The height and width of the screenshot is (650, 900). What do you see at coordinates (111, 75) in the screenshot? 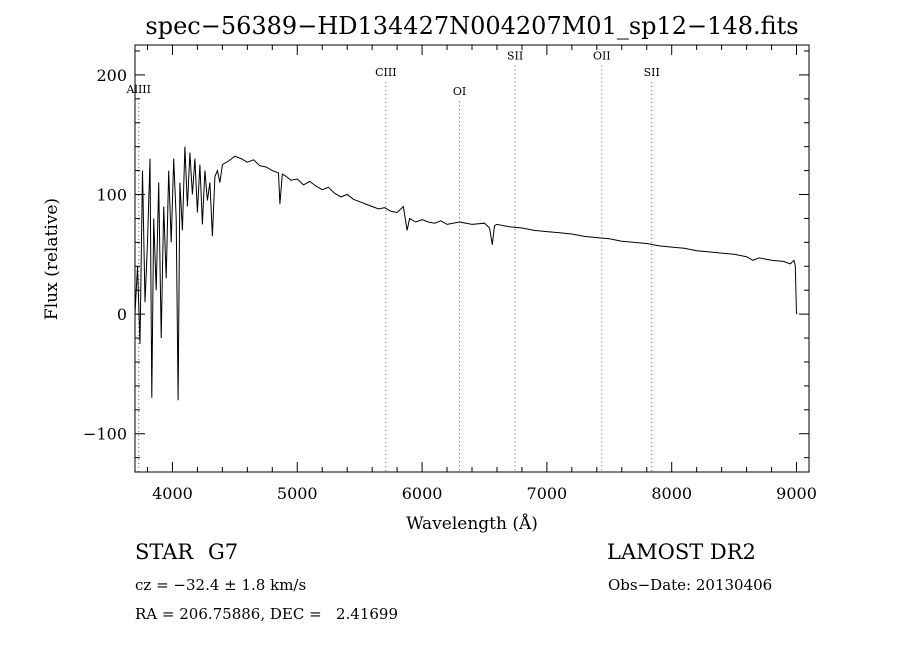
I see `y-tick-label: 200` at bounding box center [111, 75].